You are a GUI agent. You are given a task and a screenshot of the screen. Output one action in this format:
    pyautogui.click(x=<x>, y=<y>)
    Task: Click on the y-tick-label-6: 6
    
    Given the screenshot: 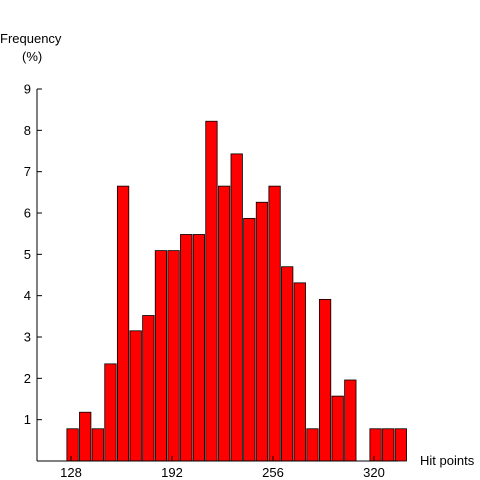 What is the action you would take?
    pyautogui.click(x=27, y=213)
    